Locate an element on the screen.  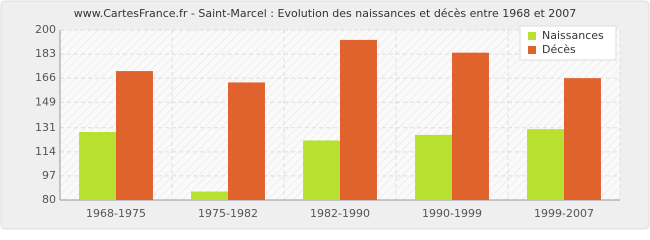
y-tick-label: 183 is located at coordinates (45, 53).